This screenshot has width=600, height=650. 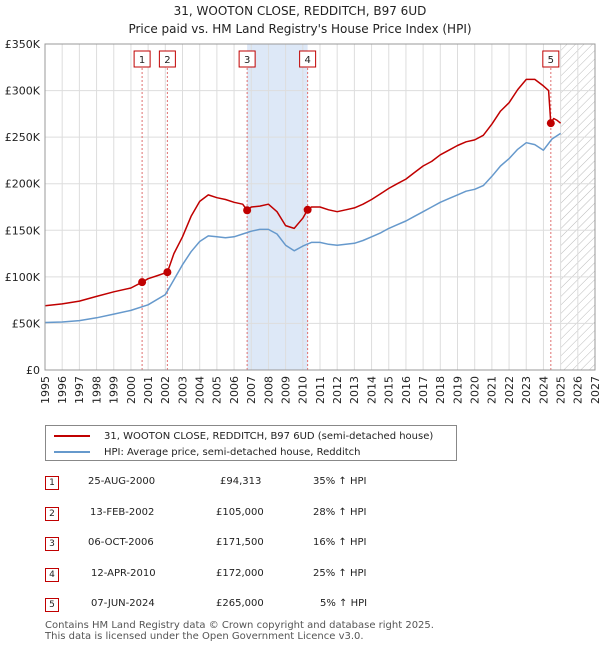 I want to click on transaction-date: 06-OCT-2006, so click(x=121, y=542).